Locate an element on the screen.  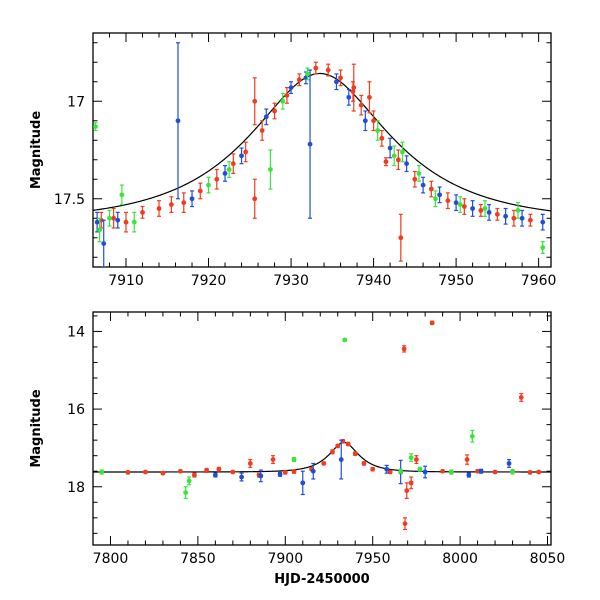
model-curve is located at coordinates (322, 457).